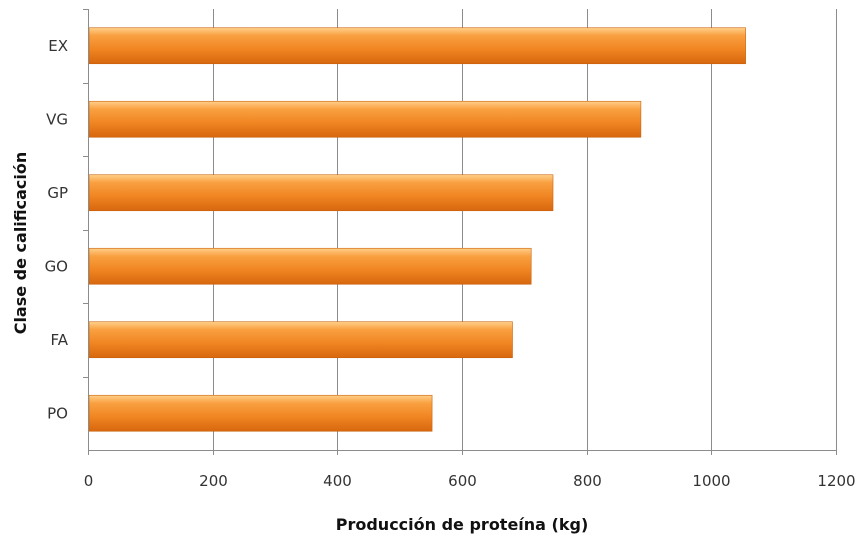  I want to click on y-tick-label-ex: EX, so click(58, 46).